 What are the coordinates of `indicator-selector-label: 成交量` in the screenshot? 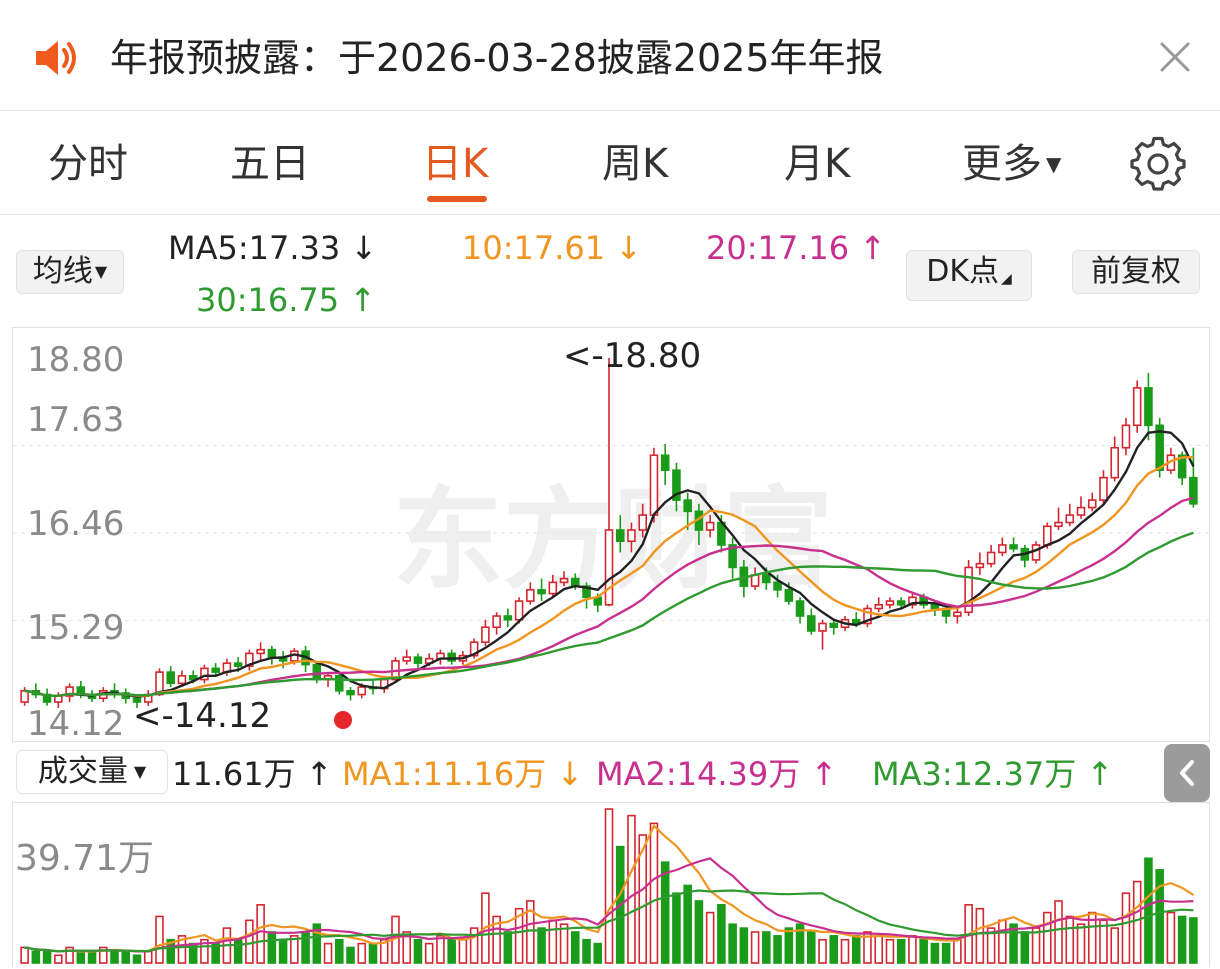 It's located at (82, 771).